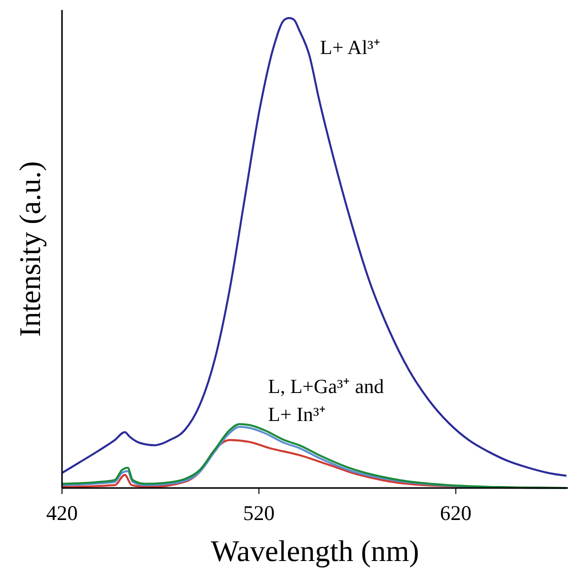  What do you see at coordinates (30, 249) in the screenshot?
I see `y-axis-title: Intensity (a.u.)` at bounding box center [30, 249].